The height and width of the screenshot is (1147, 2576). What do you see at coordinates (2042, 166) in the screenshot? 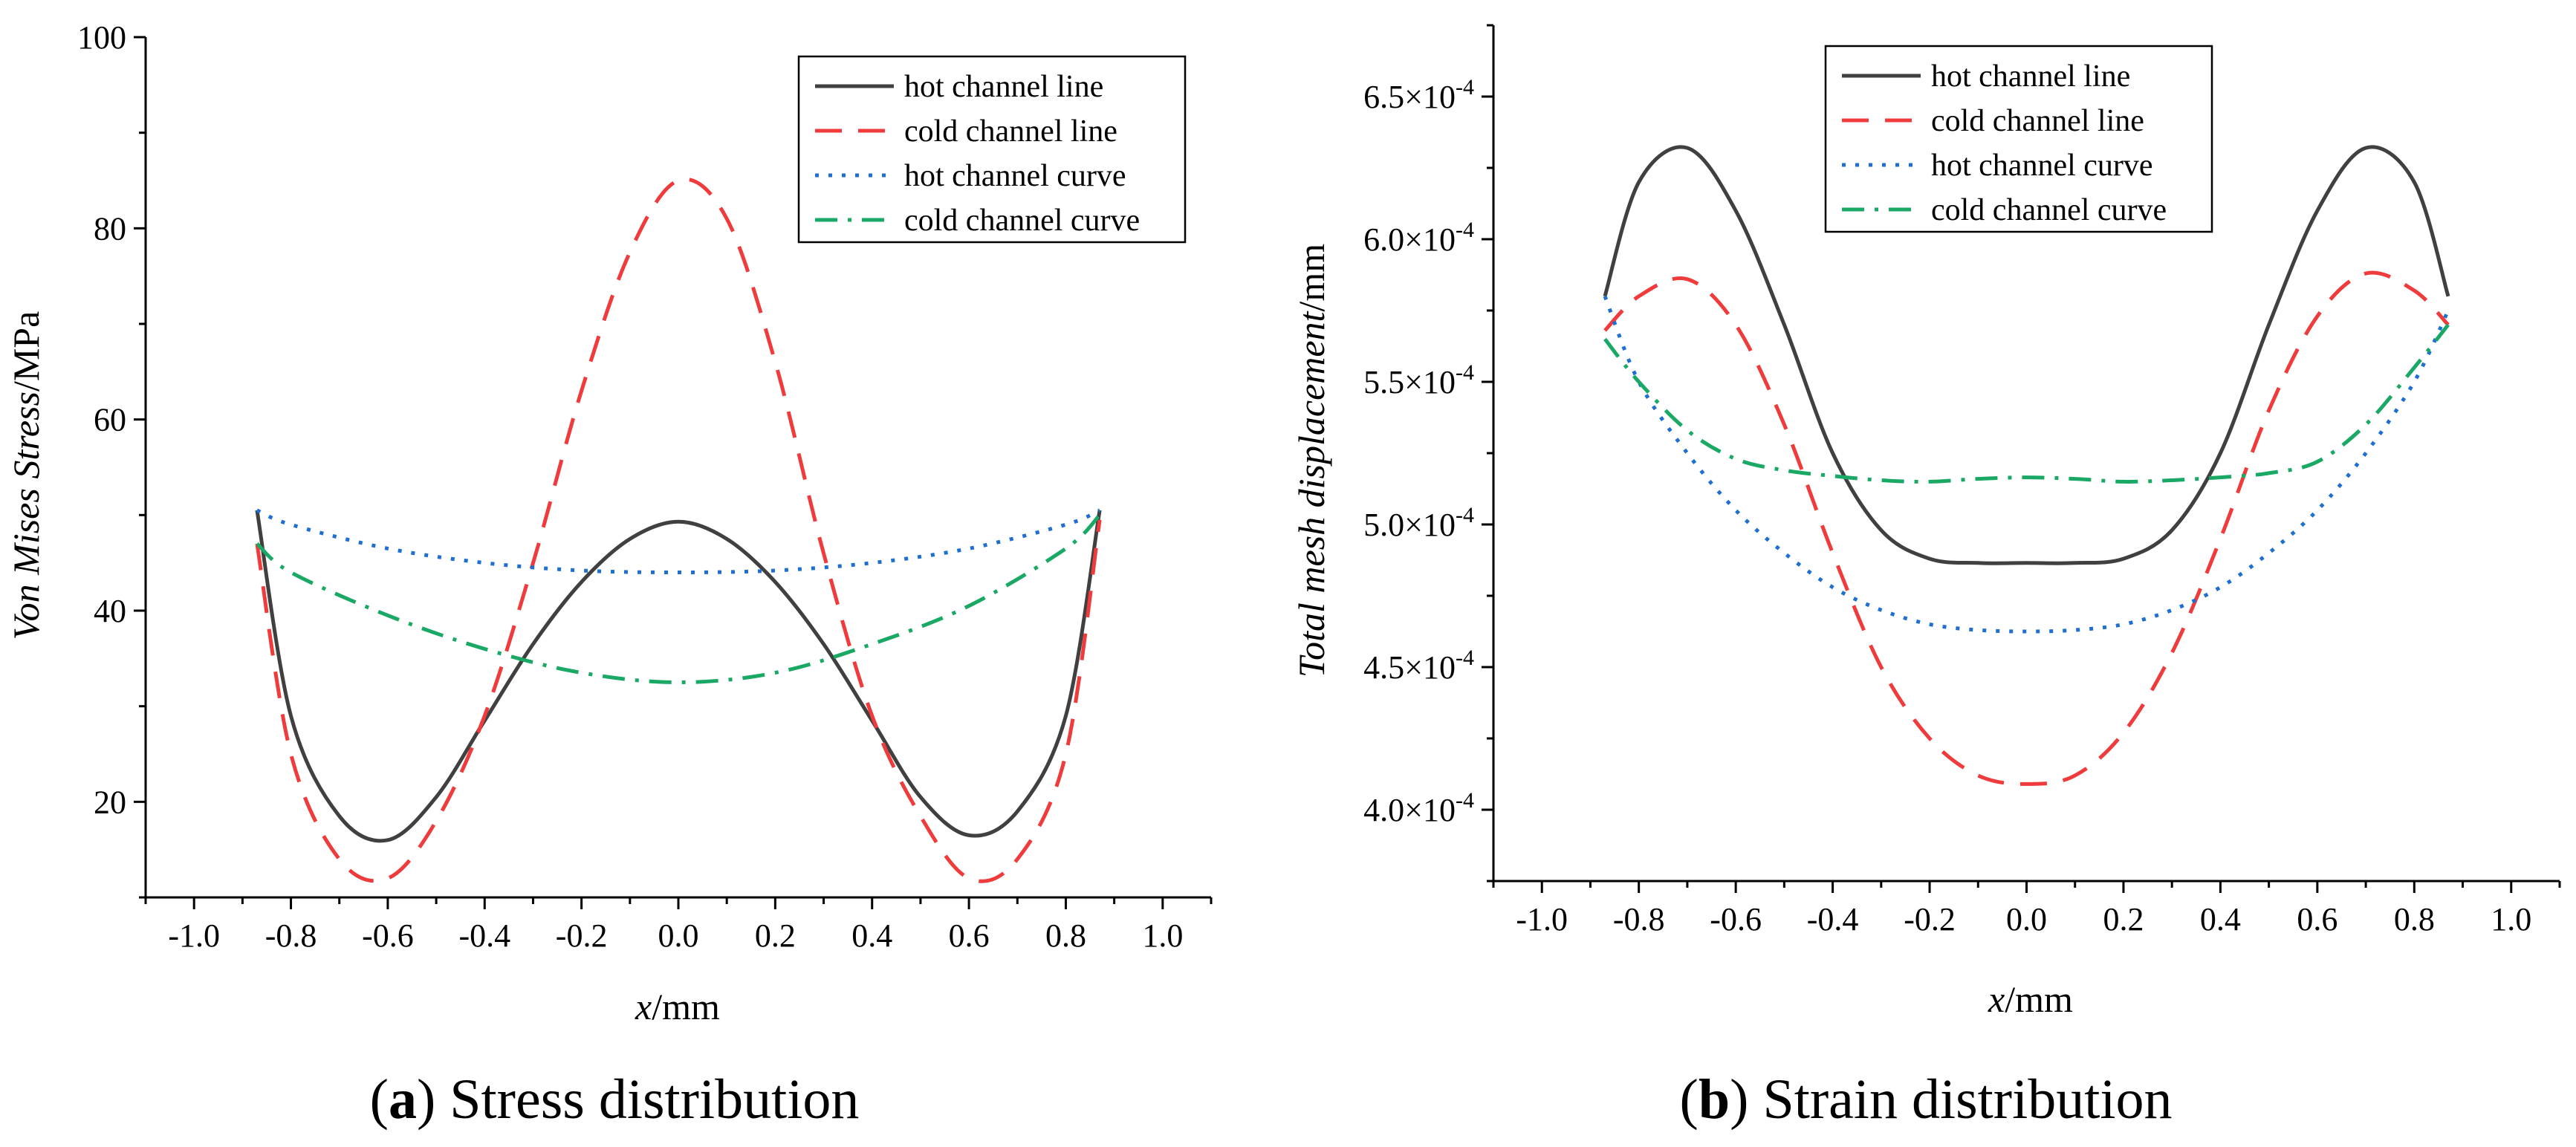
I see `panel-b-legend-label: hot channel curve` at bounding box center [2042, 166].